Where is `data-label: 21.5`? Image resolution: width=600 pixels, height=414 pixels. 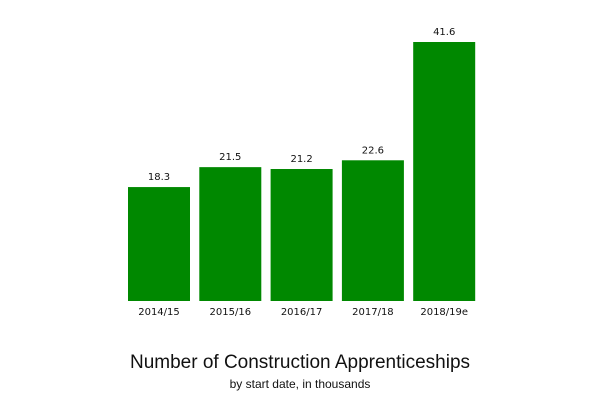
data-label: 21.5 is located at coordinates (230, 157).